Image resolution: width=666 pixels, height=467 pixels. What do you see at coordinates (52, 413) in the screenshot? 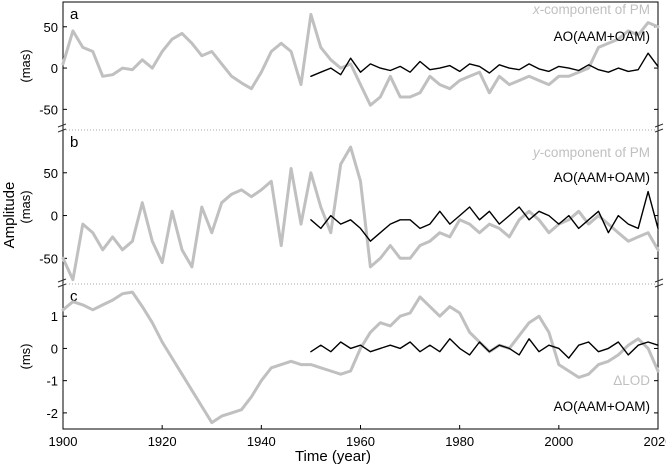
I see `y-tick-label: -2` at bounding box center [52, 413].